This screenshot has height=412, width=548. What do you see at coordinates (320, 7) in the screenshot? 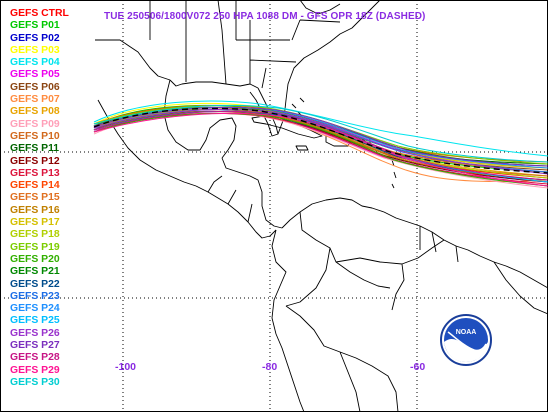
I see `great-lakes` at bounding box center [320, 7].